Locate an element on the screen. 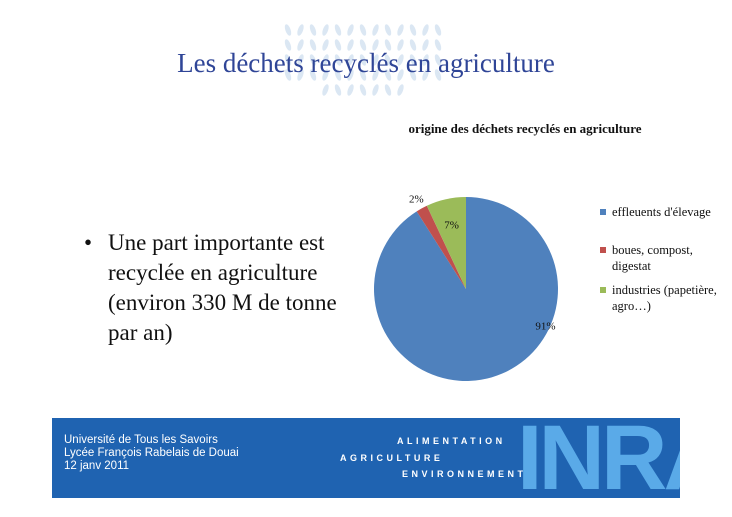 This screenshot has height=517, width=732. legend-label: boues, compost, digestat is located at coordinates (652, 258).